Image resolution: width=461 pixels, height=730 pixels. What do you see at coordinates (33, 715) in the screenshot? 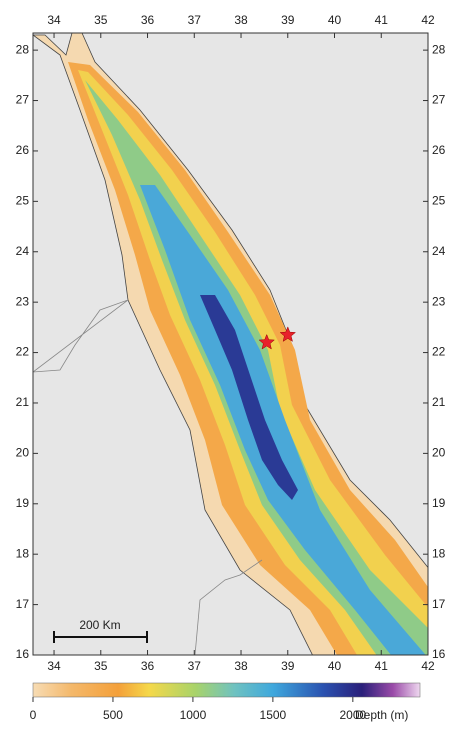
I see `colorbar-tick-label: 0` at bounding box center [33, 715].